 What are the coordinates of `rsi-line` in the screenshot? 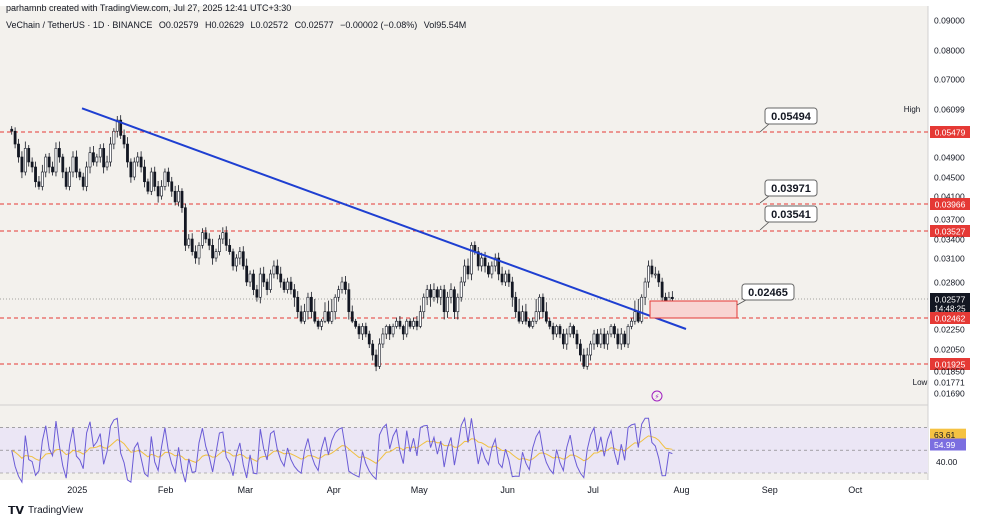 It's located at (342, 450).